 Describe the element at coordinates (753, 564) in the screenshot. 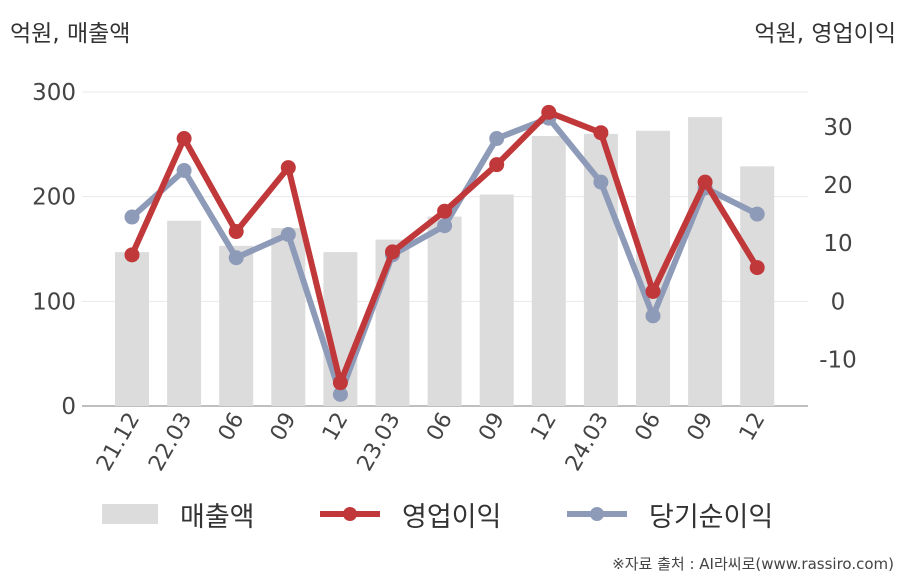

I see `source-note: ※자료 출처 : AI라씨로(www.rassiro.com)` at that location.